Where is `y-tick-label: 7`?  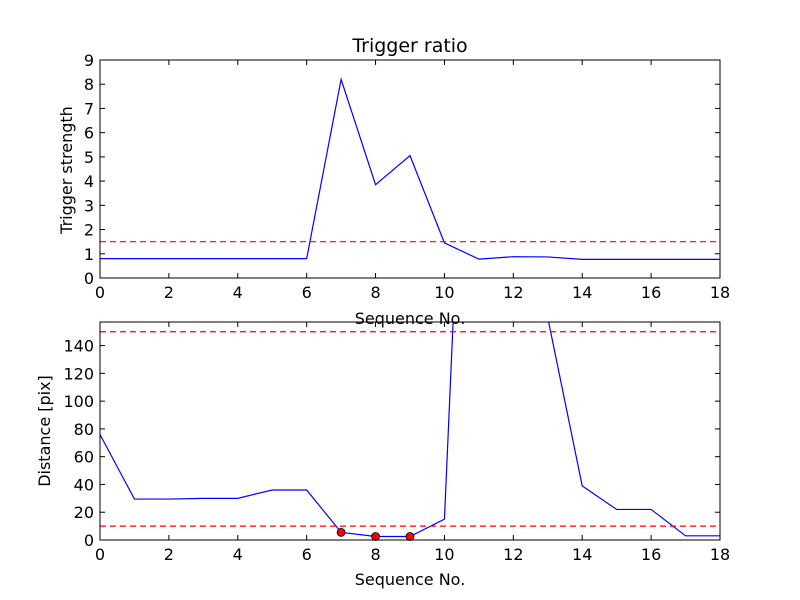
y-tick-label: 7 is located at coordinates (89, 108).